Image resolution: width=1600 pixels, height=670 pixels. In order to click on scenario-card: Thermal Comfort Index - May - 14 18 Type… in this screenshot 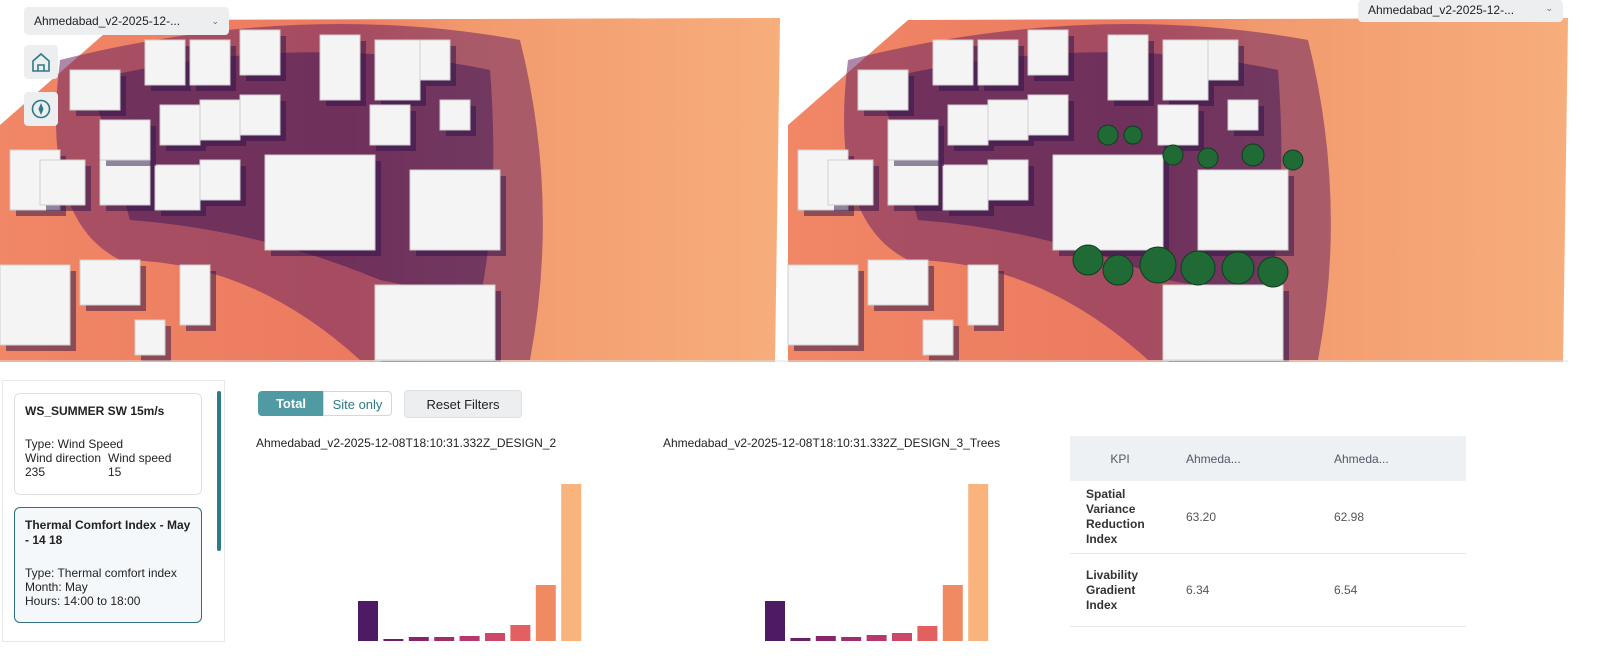, I will do `click(108, 565)`.